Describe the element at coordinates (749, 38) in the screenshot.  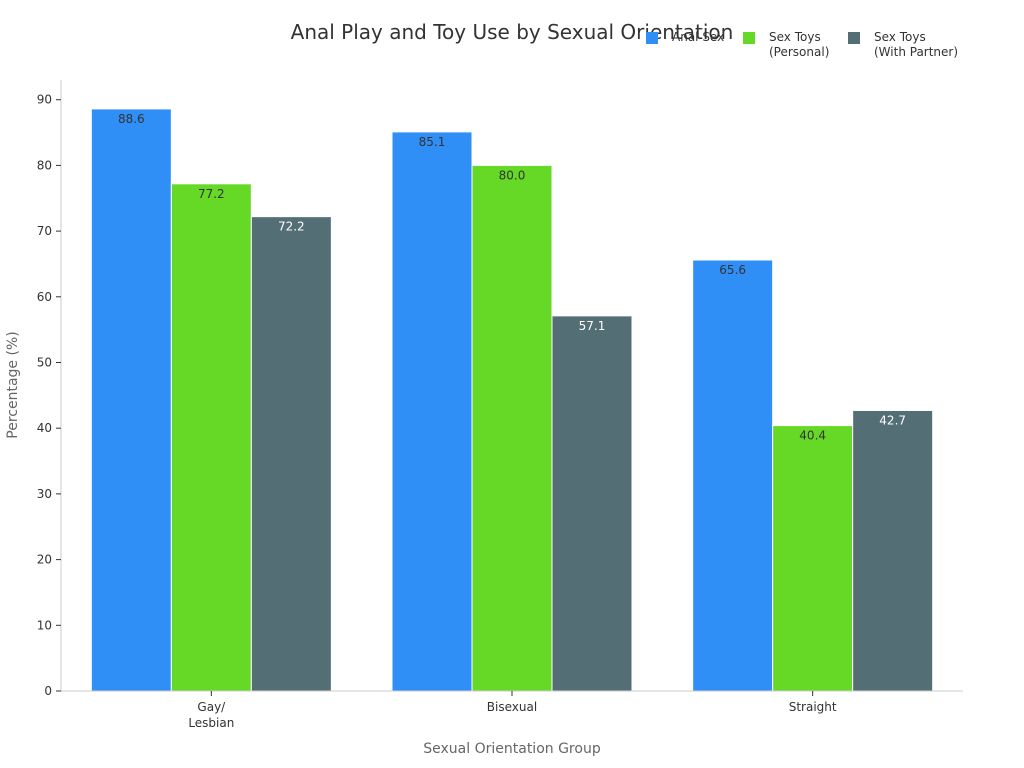
I see `legend-swatch-sex-toys-personal` at that location.